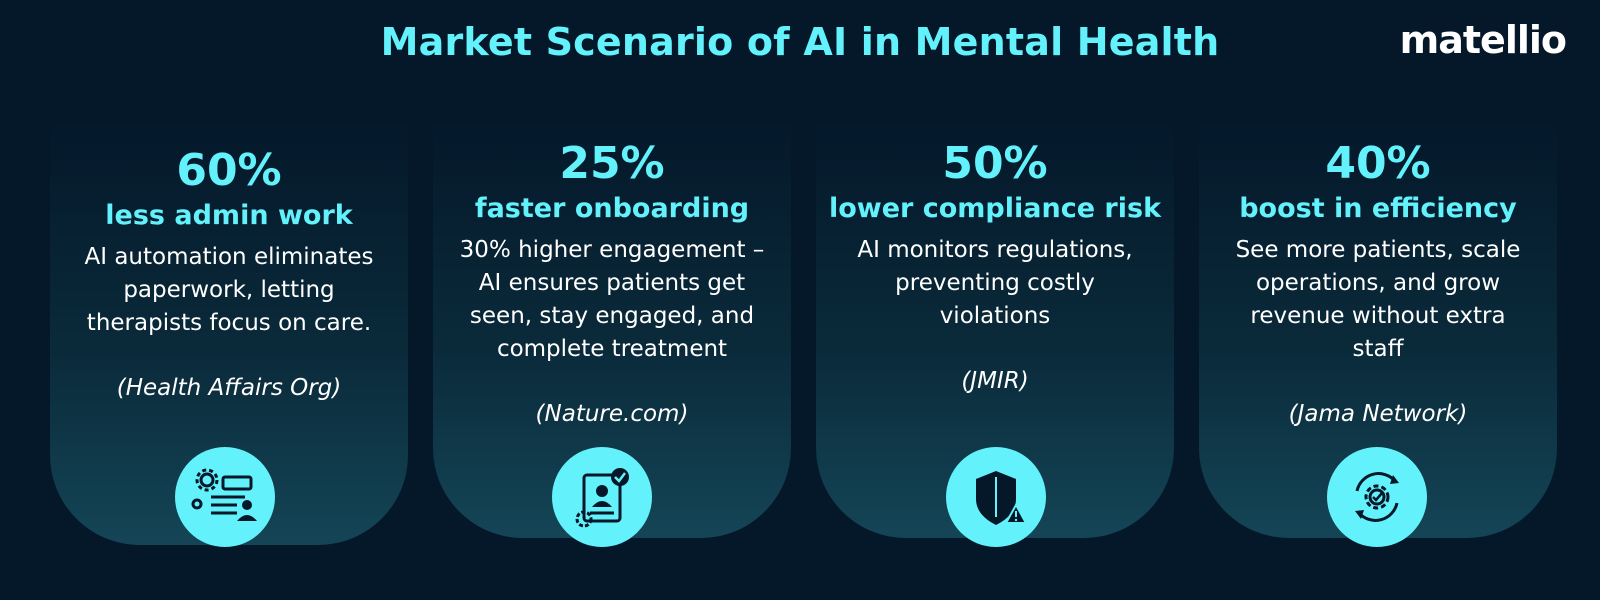  Describe the element at coordinates (229, 215) in the screenshot. I see `stat-headline: less admin work` at that location.